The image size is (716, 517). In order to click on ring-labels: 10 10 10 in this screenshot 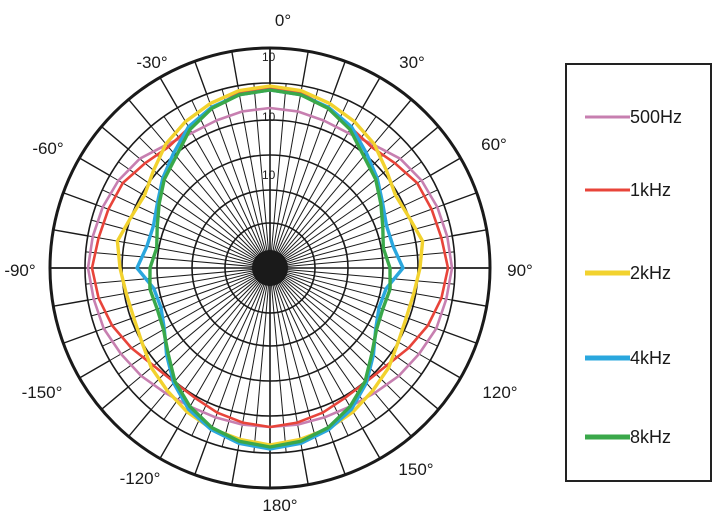, I will do `click(269, 116)`.